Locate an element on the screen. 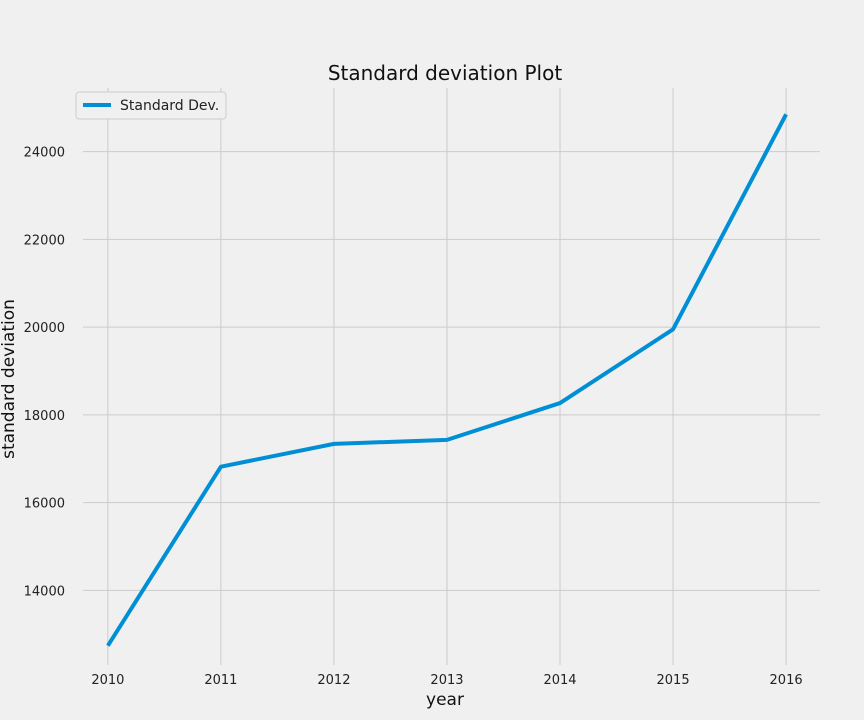  x-tick-label: 2010 is located at coordinates (107, 680).